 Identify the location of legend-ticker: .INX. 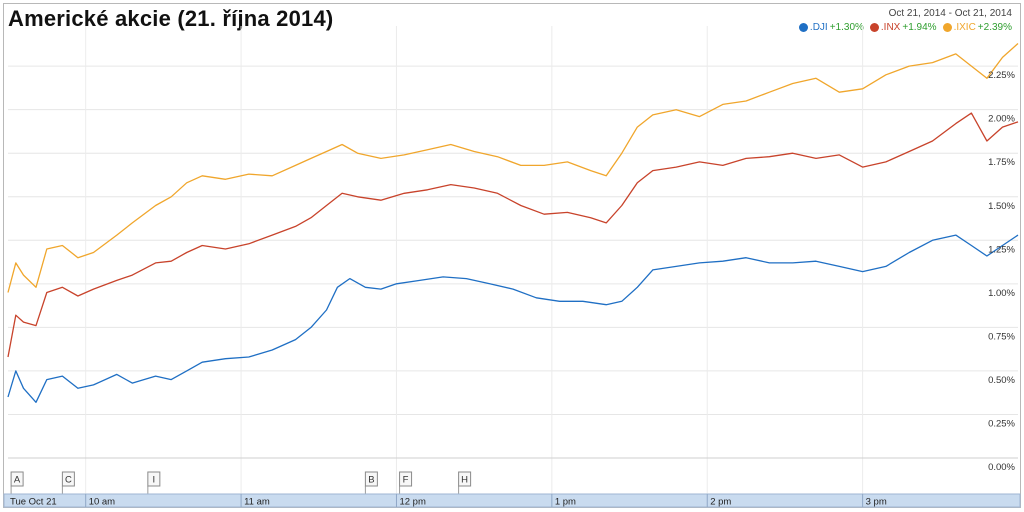
(890, 27).